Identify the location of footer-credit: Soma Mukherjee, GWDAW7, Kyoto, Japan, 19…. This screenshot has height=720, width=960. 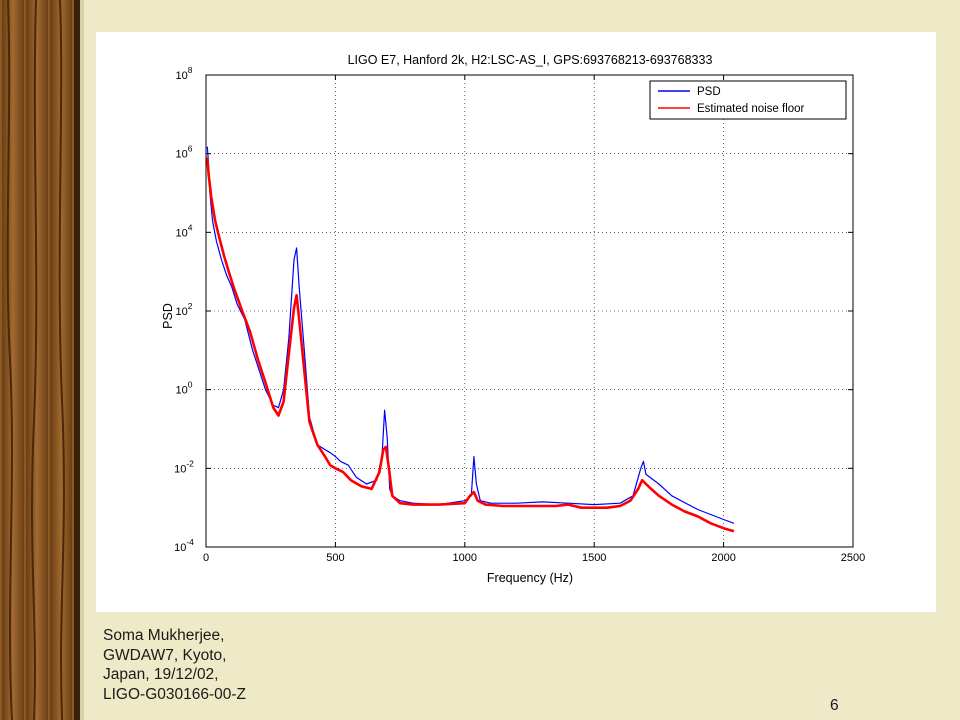
(198, 665).